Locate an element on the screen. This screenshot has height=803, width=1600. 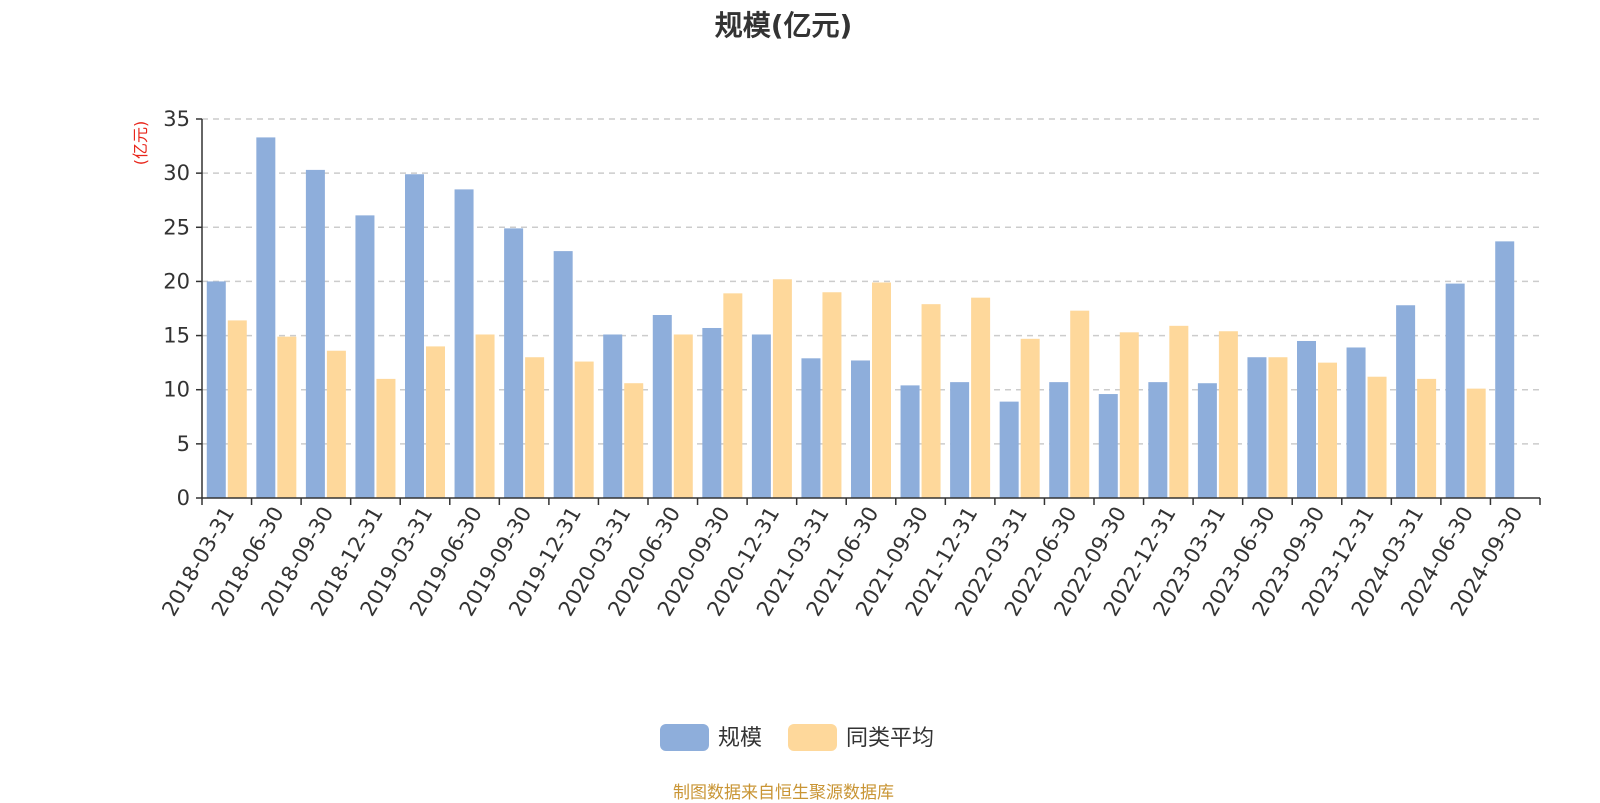
y-tick-label: 5 is located at coordinates (183, 444).